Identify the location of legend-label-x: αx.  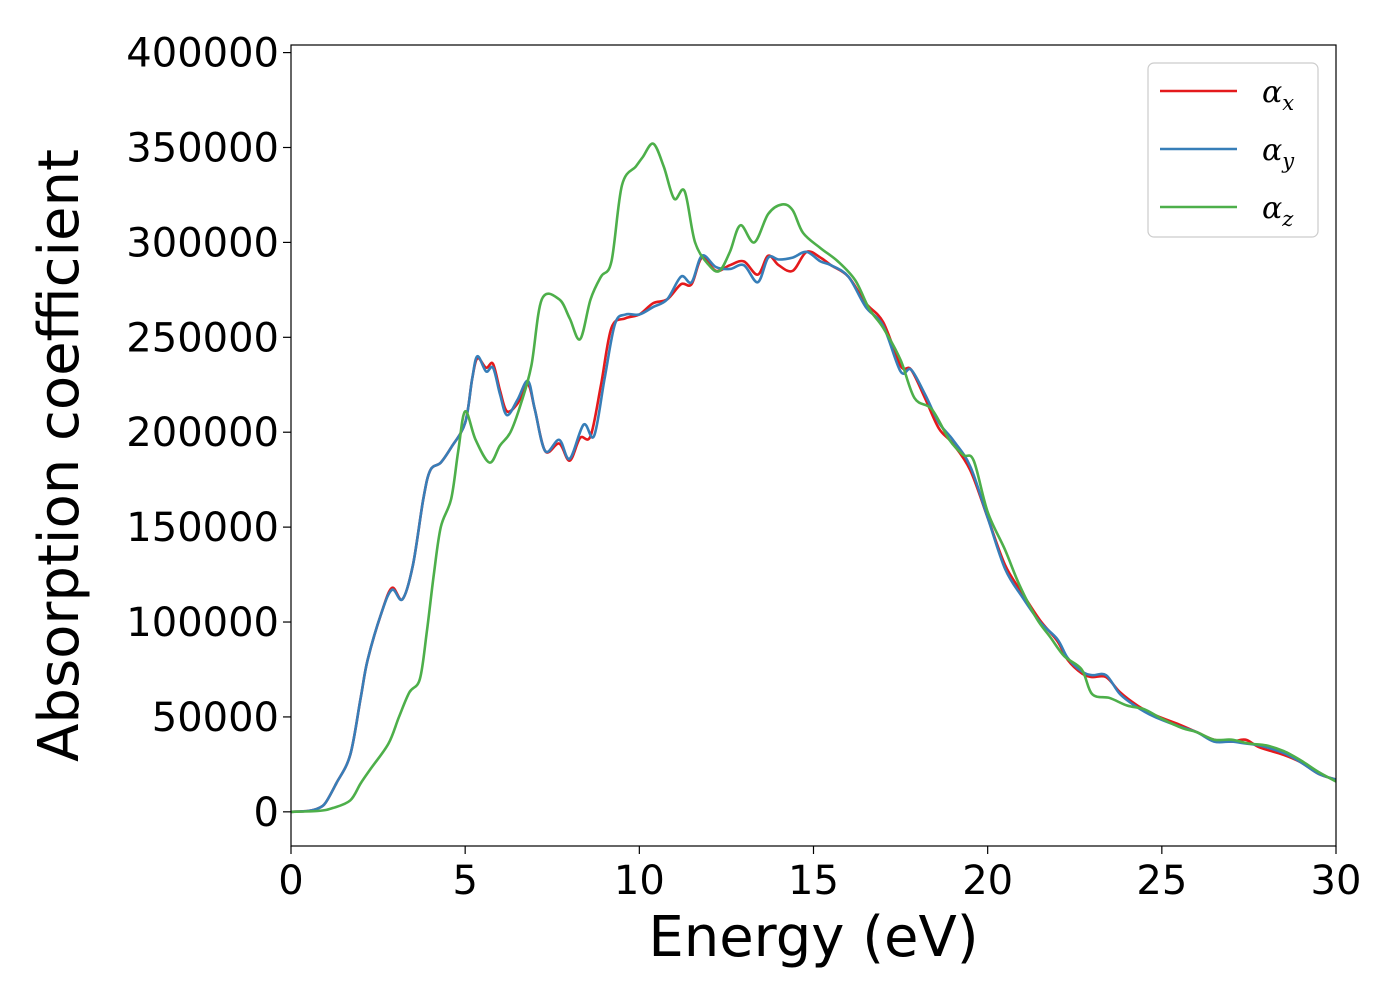
(1278, 95).